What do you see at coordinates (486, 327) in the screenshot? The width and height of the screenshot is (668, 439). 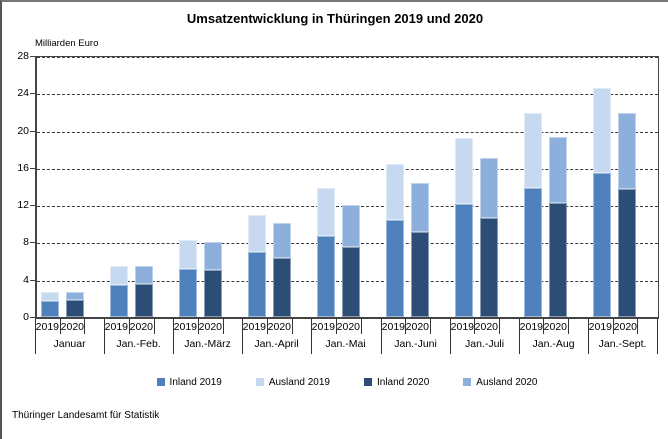 I see `year-label-2020-Jan.-Juli: 2020` at bounding box center [486, 327].